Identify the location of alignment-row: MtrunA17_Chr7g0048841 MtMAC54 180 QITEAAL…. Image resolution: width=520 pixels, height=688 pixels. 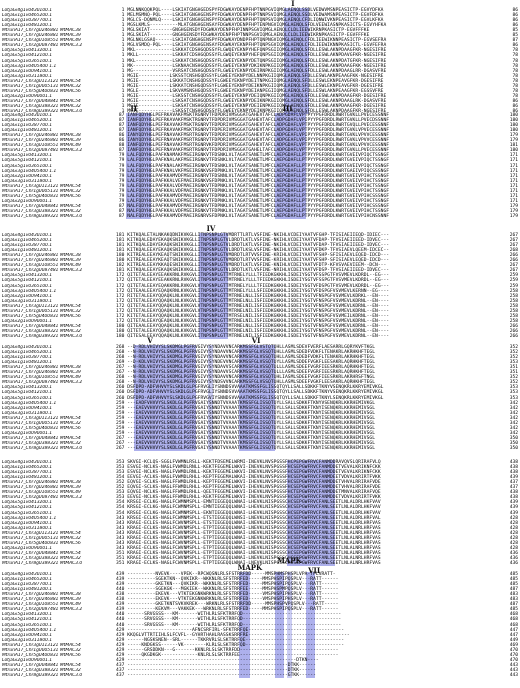
(260, 327).